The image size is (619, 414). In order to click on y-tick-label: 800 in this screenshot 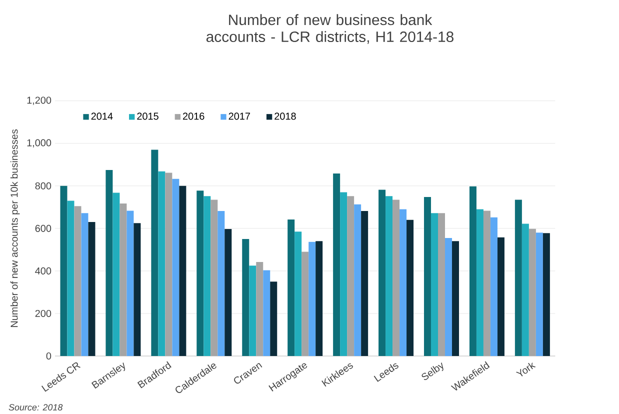, I will do `click(43, 186)`.